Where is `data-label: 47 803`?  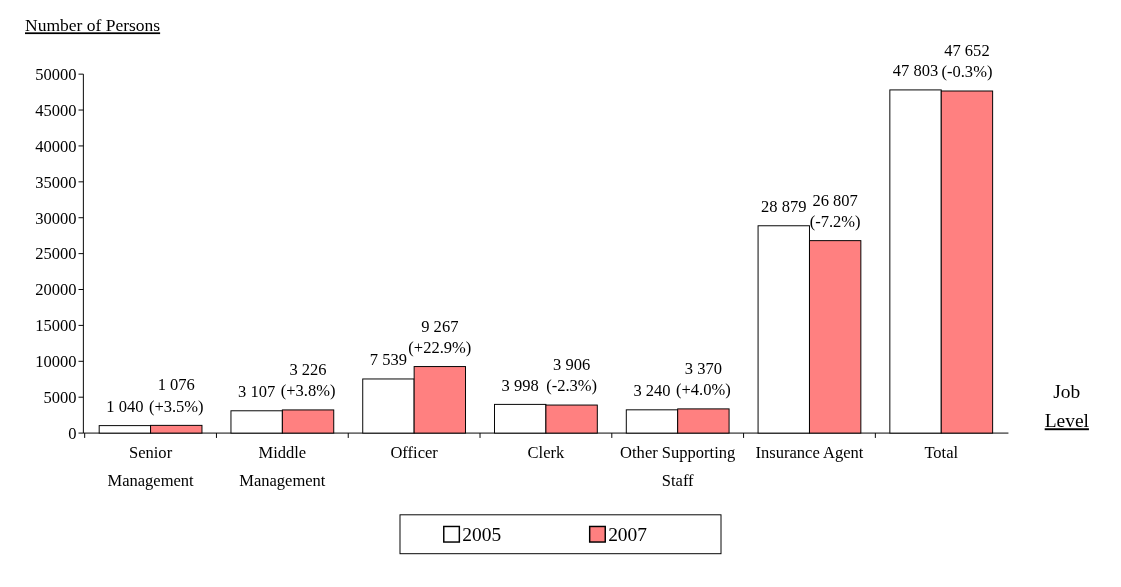
data-label: 47 803 is located at coordinates (915, 71).